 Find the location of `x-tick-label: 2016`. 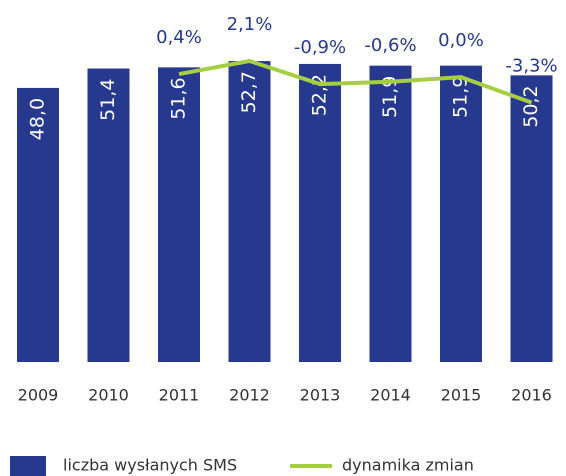

x-tick-label: 2016 is located at coordinates (531, 395).